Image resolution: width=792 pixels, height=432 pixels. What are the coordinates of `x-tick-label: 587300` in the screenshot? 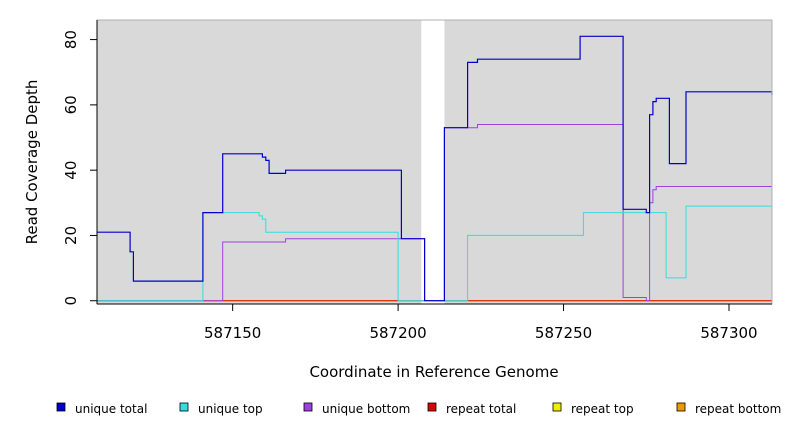 It's located at (728, 333).